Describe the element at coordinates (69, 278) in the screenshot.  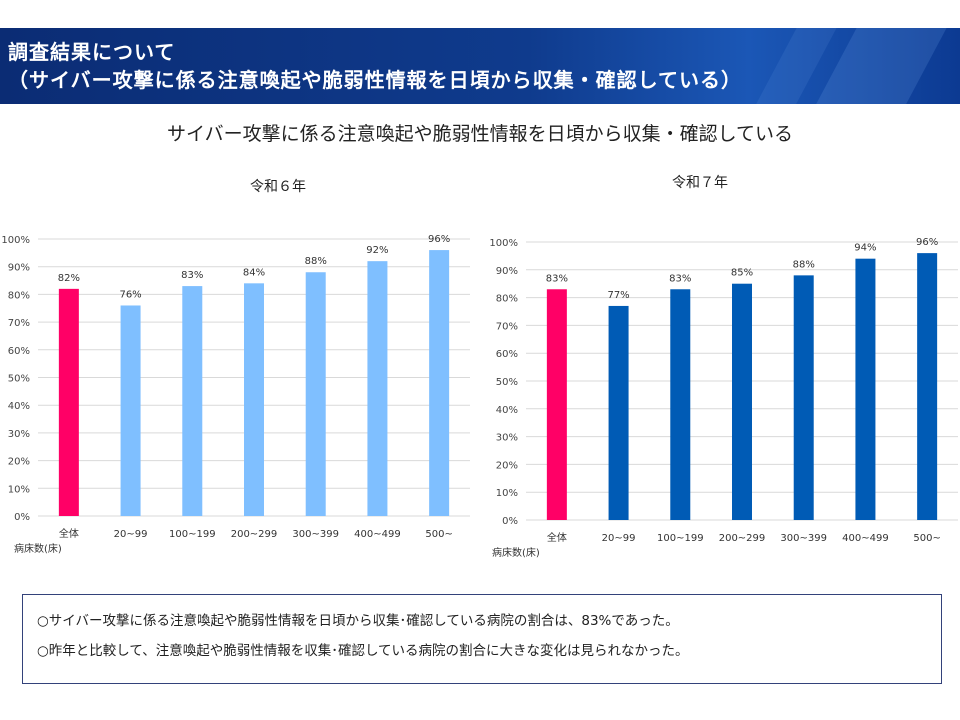
I see `data-label-r6: 82%` at that location.